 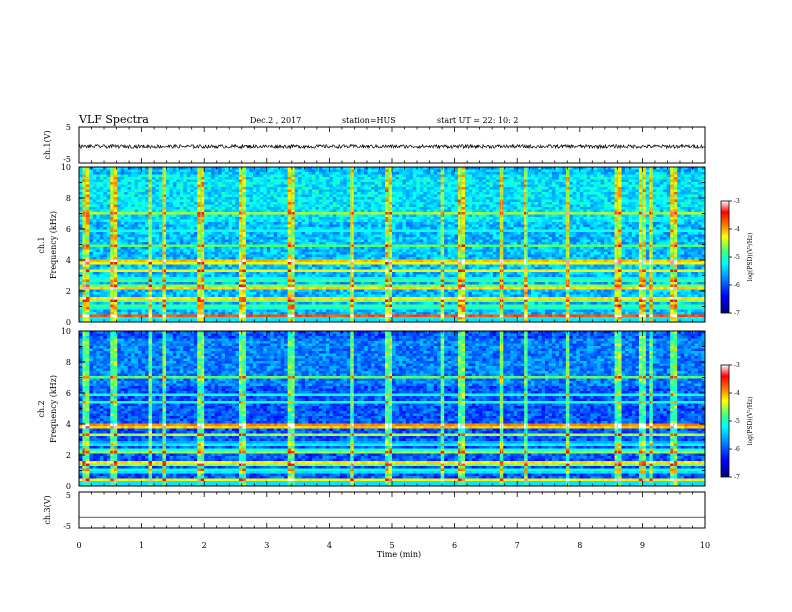 I want to click on x-tick-label: 4, so click(x=329, y=545).